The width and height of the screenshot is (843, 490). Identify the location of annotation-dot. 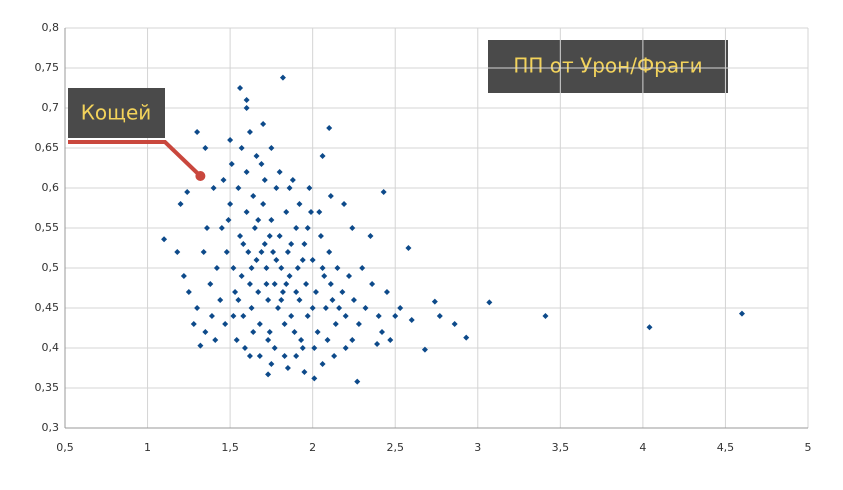
(200, 176).